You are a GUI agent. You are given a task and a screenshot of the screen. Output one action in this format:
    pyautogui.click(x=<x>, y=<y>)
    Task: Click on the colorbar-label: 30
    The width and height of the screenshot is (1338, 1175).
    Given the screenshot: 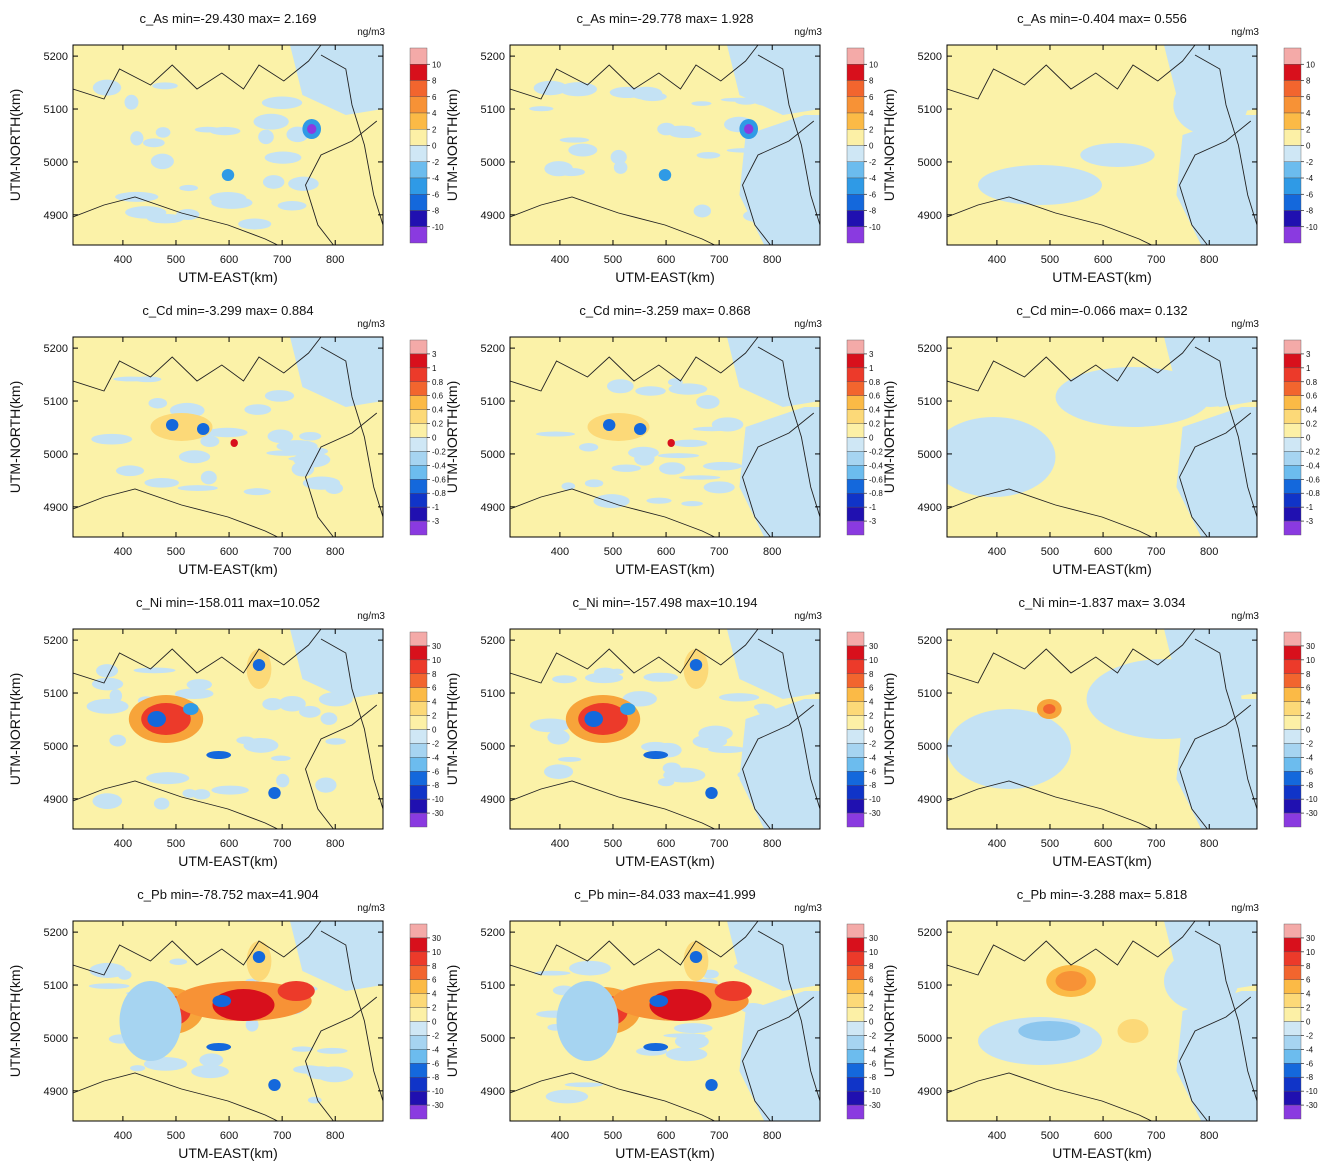 What is the action you would take?
    pyautogui.click(x=436, y=646)
    